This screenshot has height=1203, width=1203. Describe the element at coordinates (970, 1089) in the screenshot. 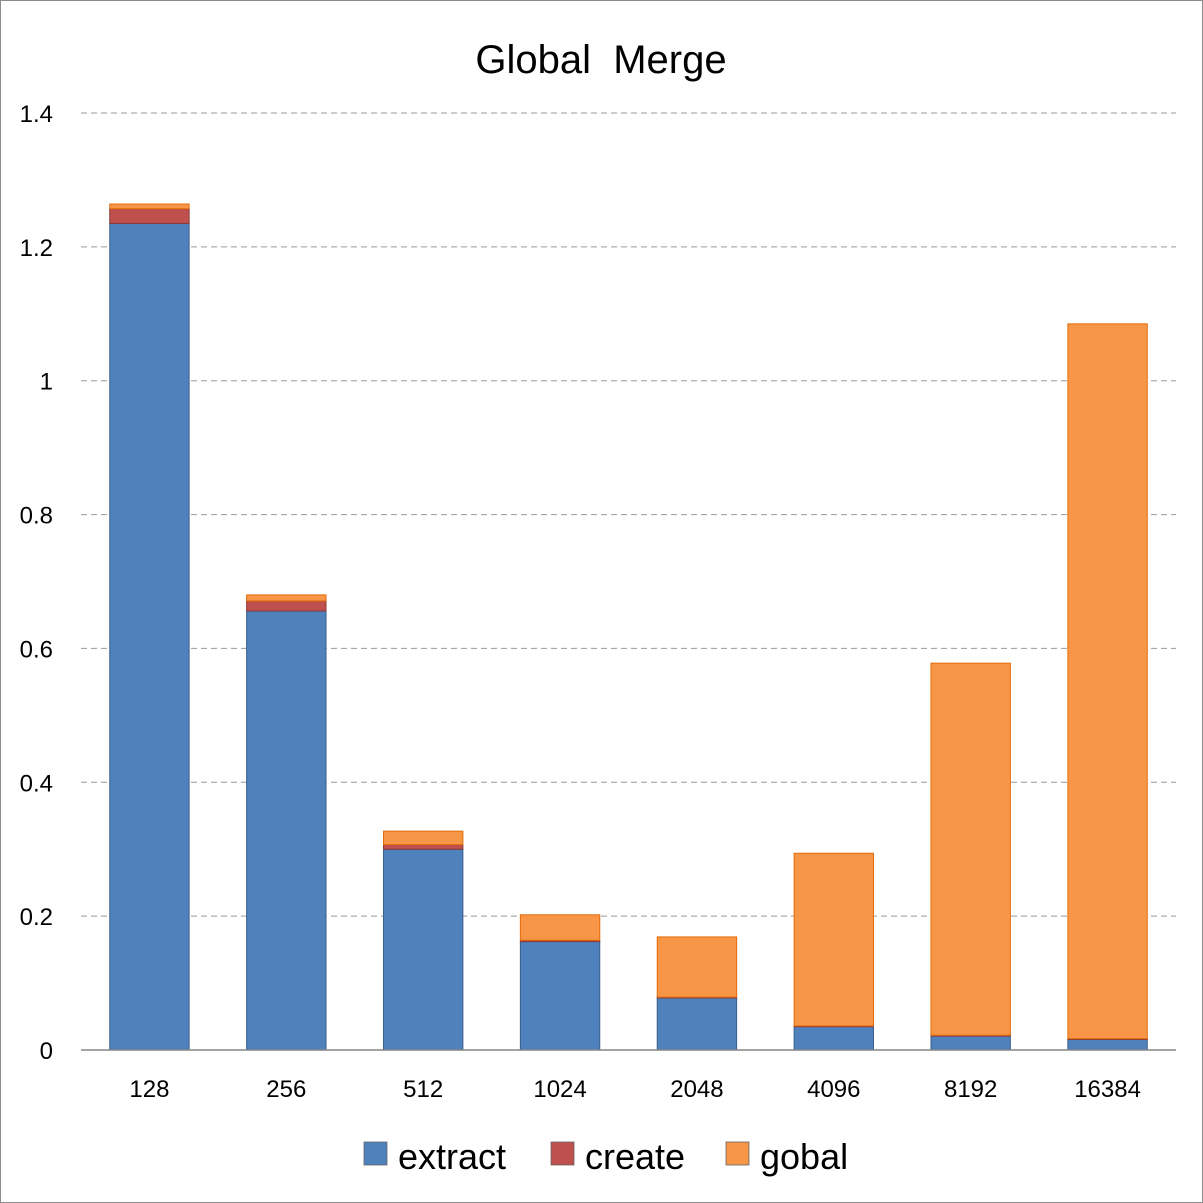

I see `x-tick-label: 8192` at that location.